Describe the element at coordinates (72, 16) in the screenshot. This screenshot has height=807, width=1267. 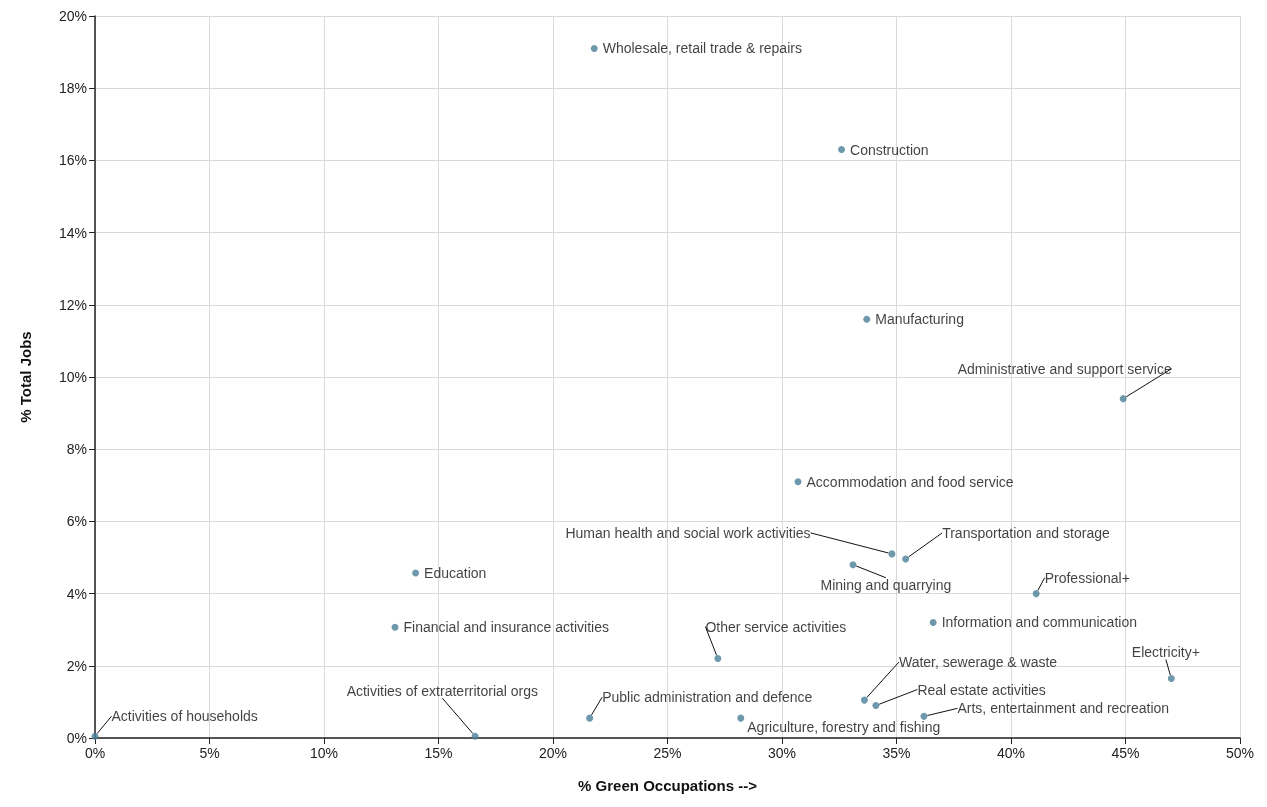
I see `y-tick-label: 20%` at that location.